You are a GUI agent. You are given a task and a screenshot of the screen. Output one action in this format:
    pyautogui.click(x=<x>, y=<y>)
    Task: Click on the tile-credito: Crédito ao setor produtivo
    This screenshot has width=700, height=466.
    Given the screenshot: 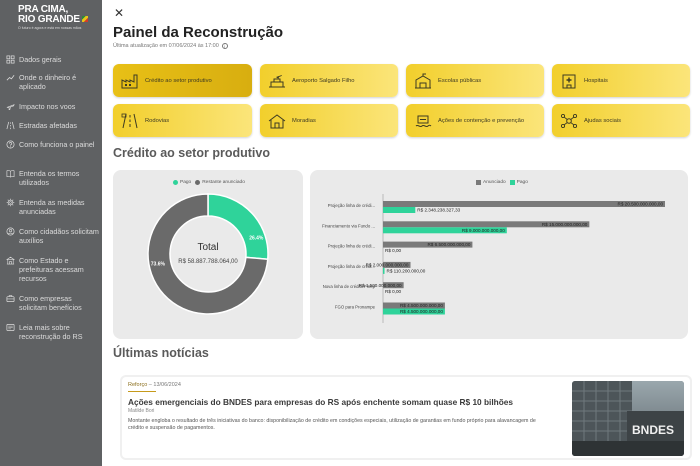 What is the action you would take?
    pyautogui.click(x=182, y=80)
    